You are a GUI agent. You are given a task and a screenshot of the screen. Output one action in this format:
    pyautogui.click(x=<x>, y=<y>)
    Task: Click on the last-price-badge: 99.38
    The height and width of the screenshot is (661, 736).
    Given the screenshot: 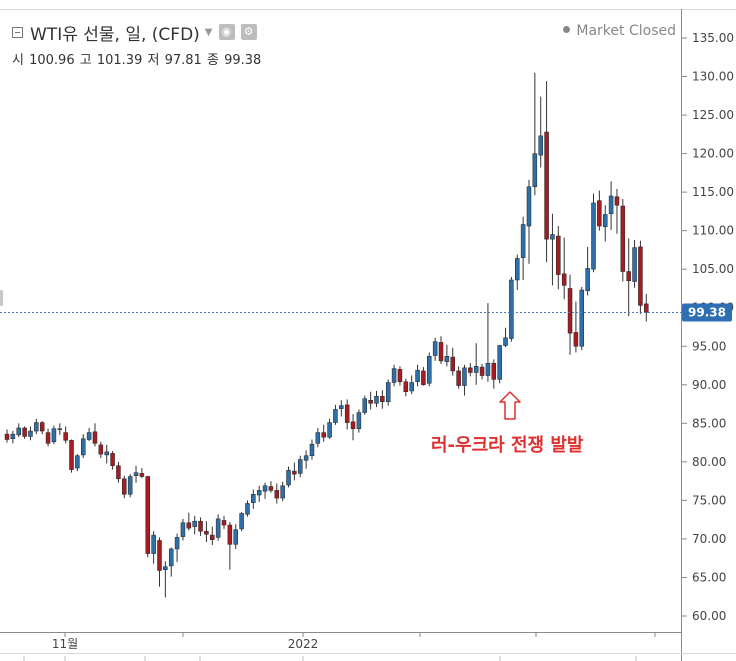 What is the action you would take?
    pyautogui.click(x=707, y=312)
    